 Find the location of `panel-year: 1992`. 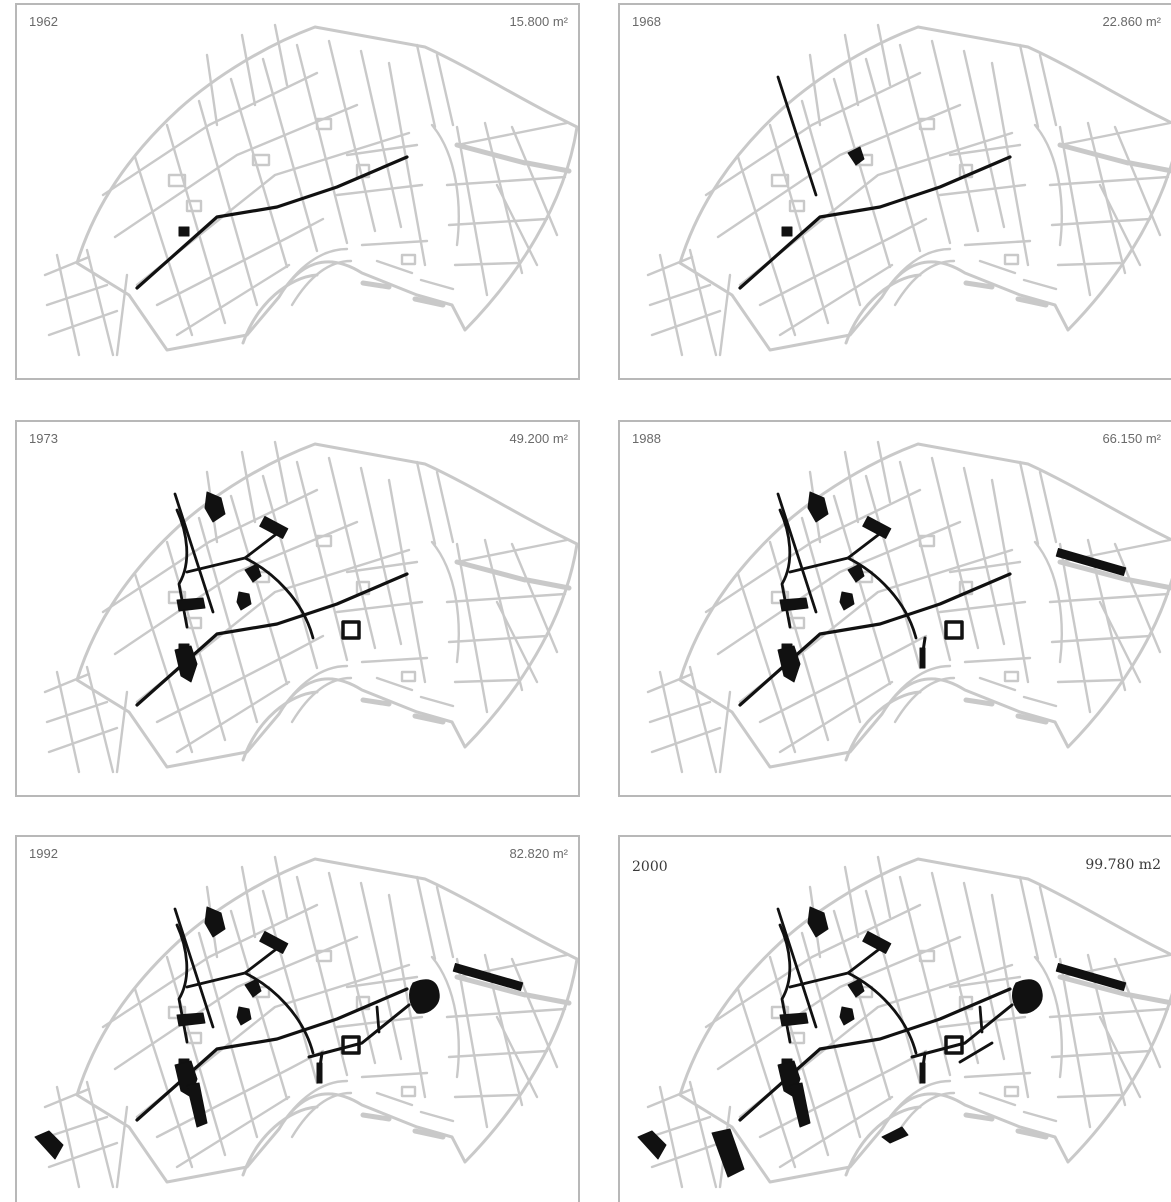

panel-year: 1992 is located at coordinates (43, 853).